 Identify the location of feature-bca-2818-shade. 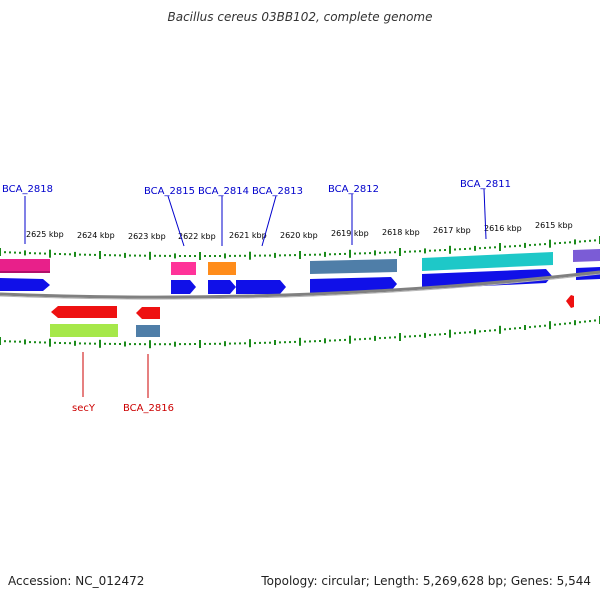
(25, 272).